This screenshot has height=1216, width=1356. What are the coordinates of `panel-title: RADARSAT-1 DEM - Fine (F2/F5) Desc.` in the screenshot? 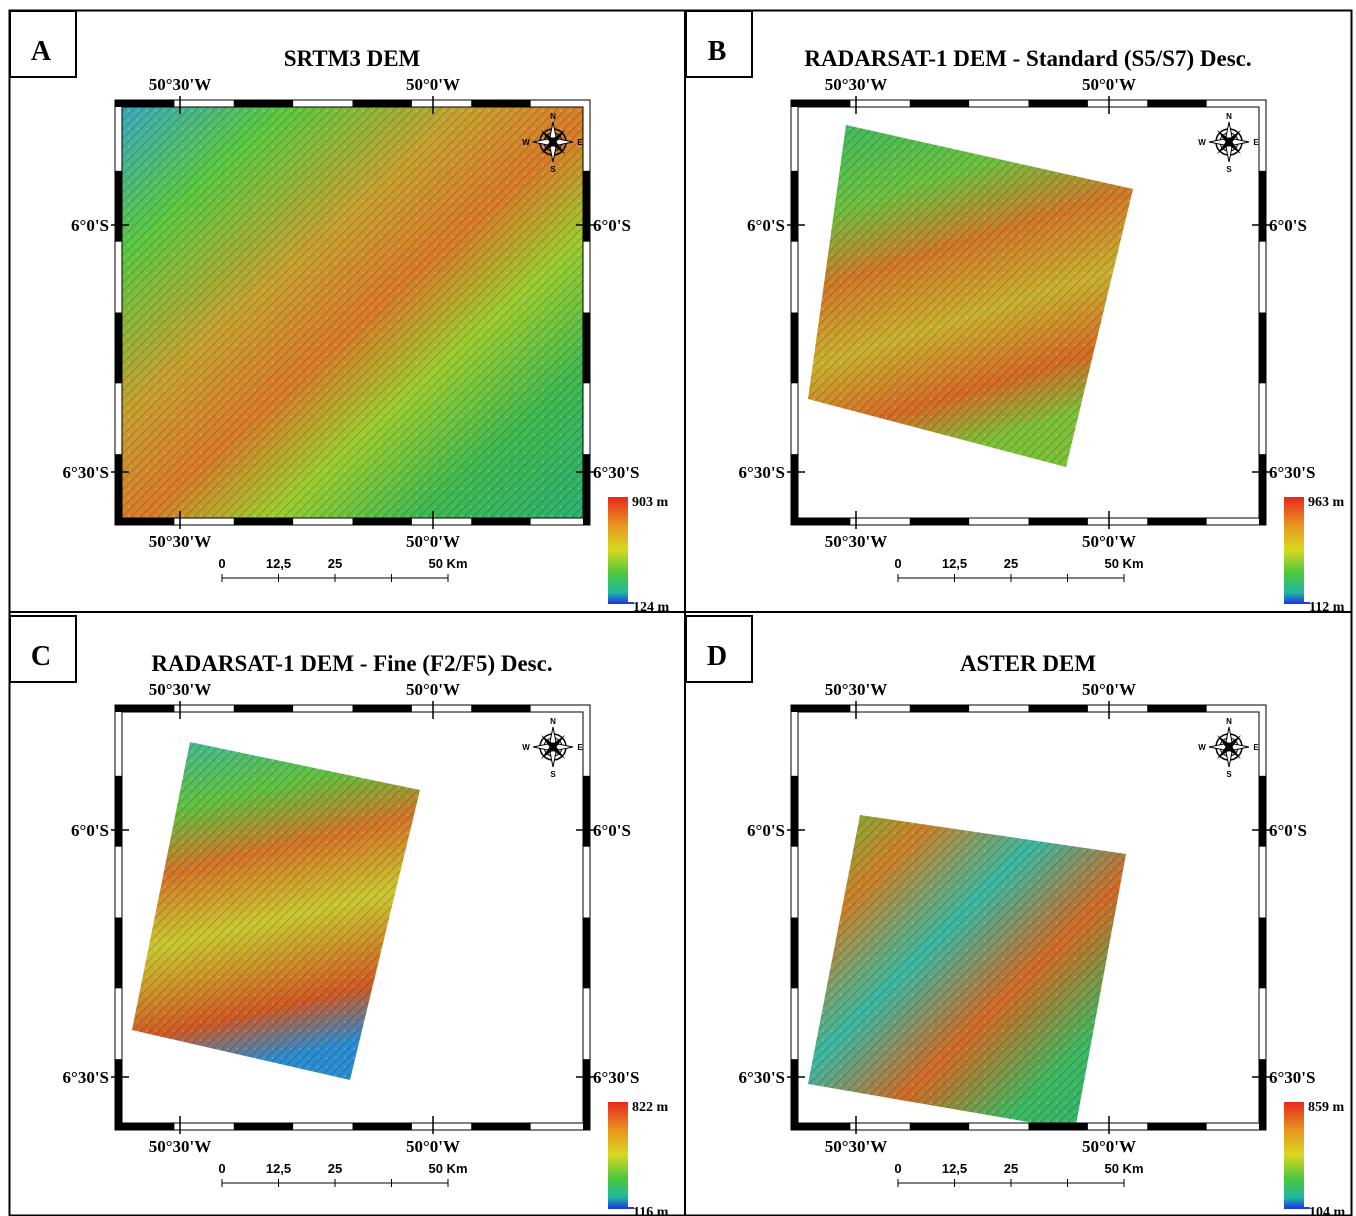 It's located at (351, 663).